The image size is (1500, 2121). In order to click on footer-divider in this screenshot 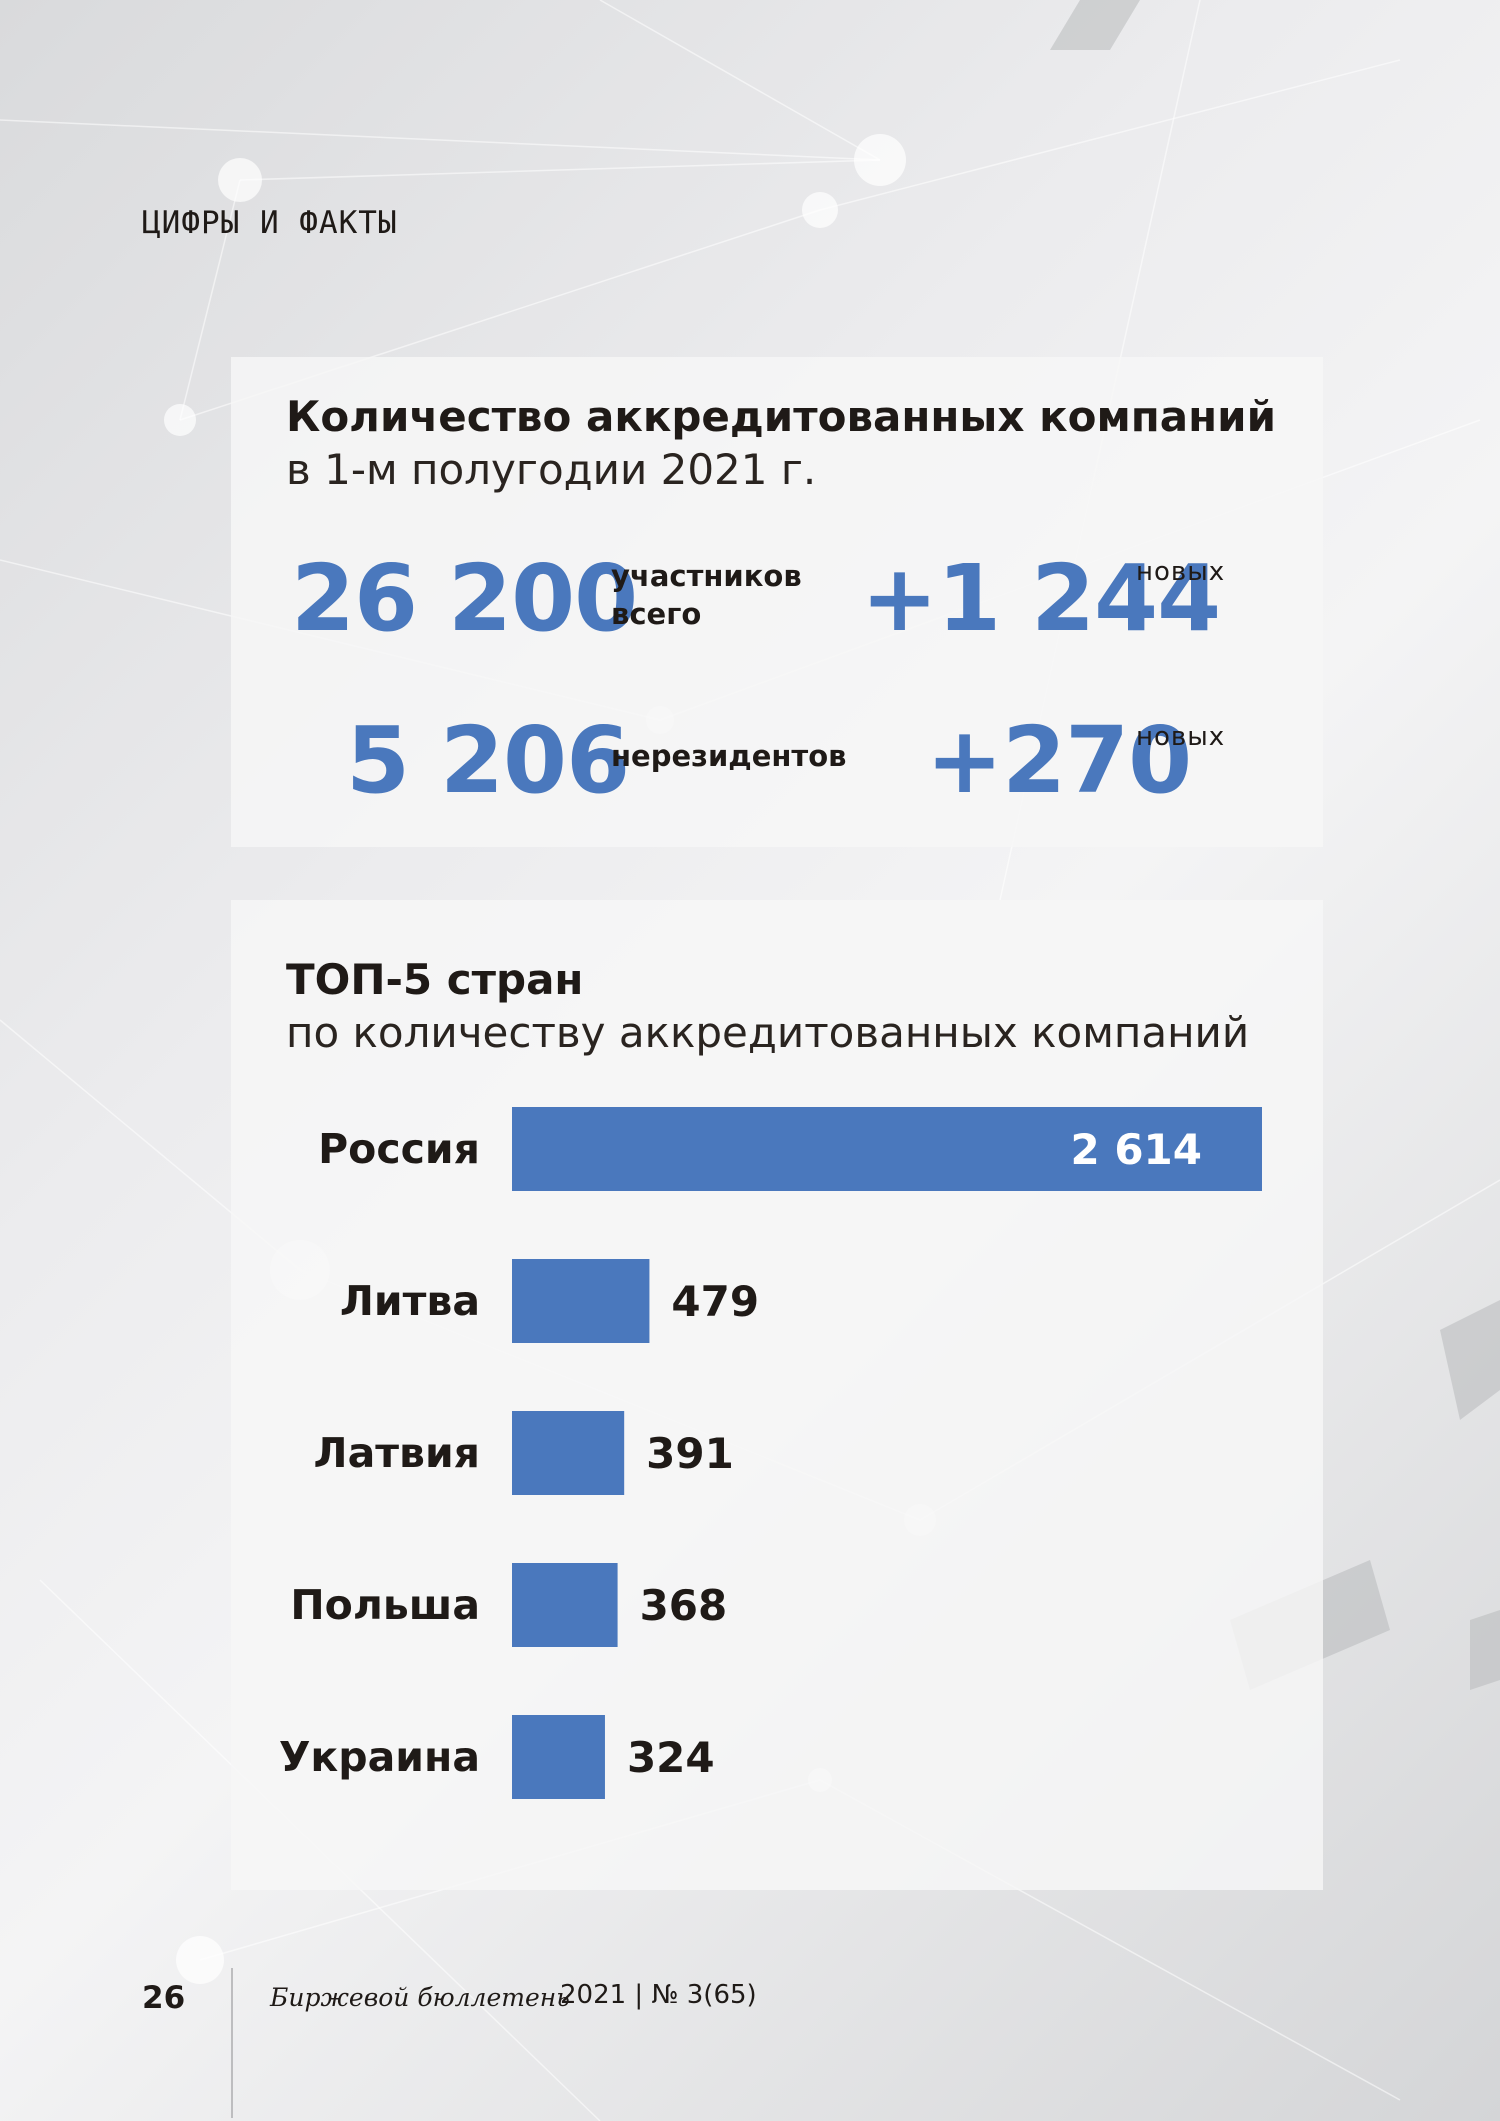, I will do `click(232, 2043)`.